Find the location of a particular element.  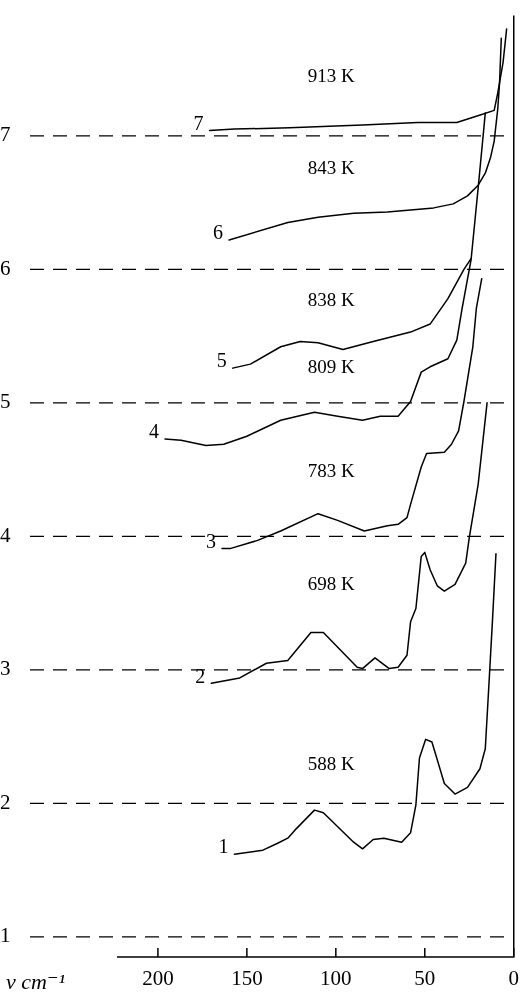

x-tick-label: 100 is located at coordinates (336, 978).